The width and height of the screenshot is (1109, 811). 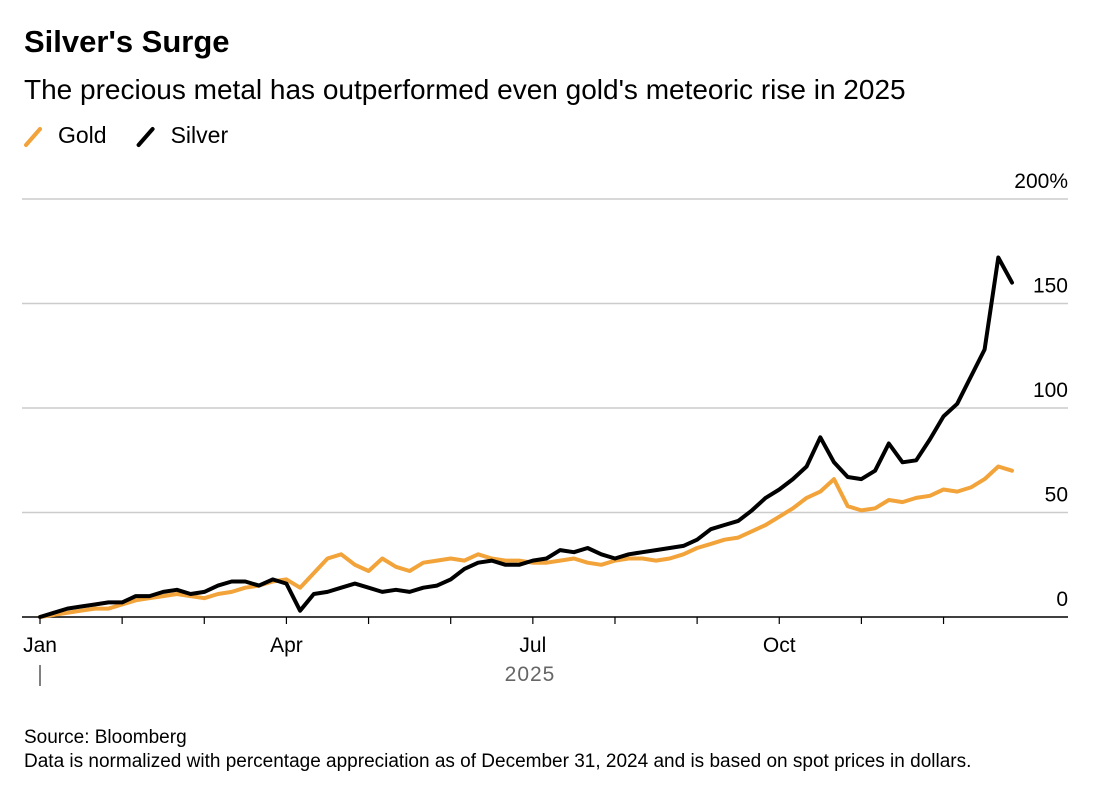 What do you see at coordinates (530, 674) in the screenshot?
I see `x-axis-label: 2025` at bounding box center [530, 674].